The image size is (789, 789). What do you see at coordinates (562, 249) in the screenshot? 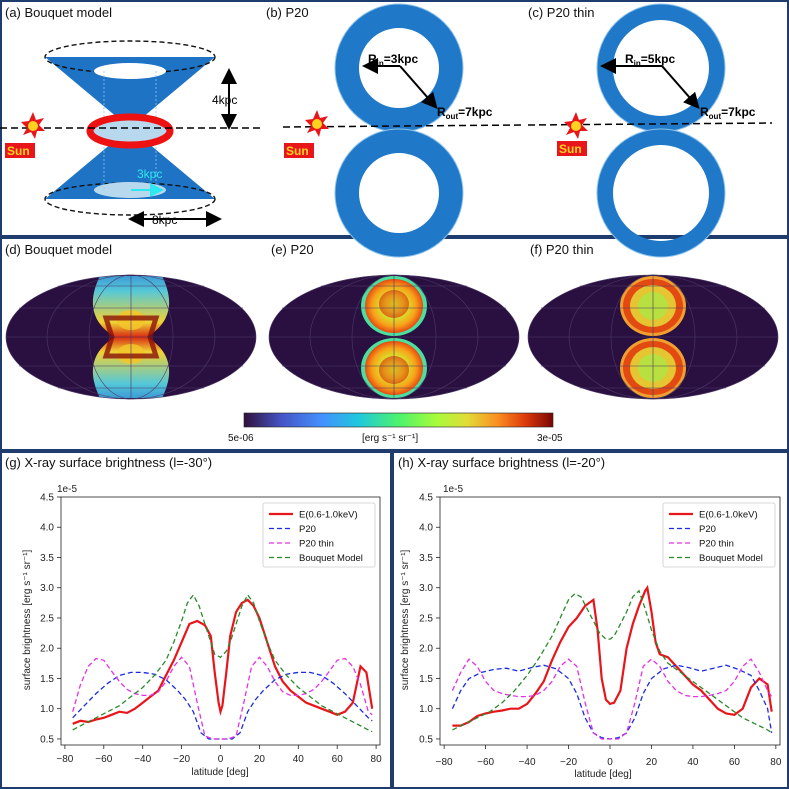
I see `map-f-title: (f) P20 thin` at bounding box center [562, 249].